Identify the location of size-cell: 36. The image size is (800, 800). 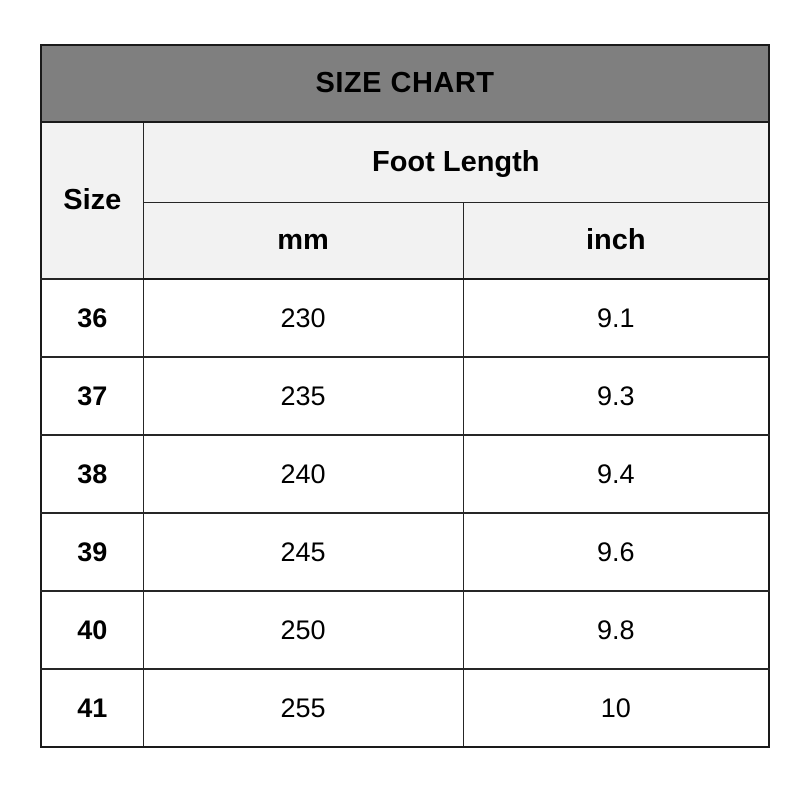
(92, 318).